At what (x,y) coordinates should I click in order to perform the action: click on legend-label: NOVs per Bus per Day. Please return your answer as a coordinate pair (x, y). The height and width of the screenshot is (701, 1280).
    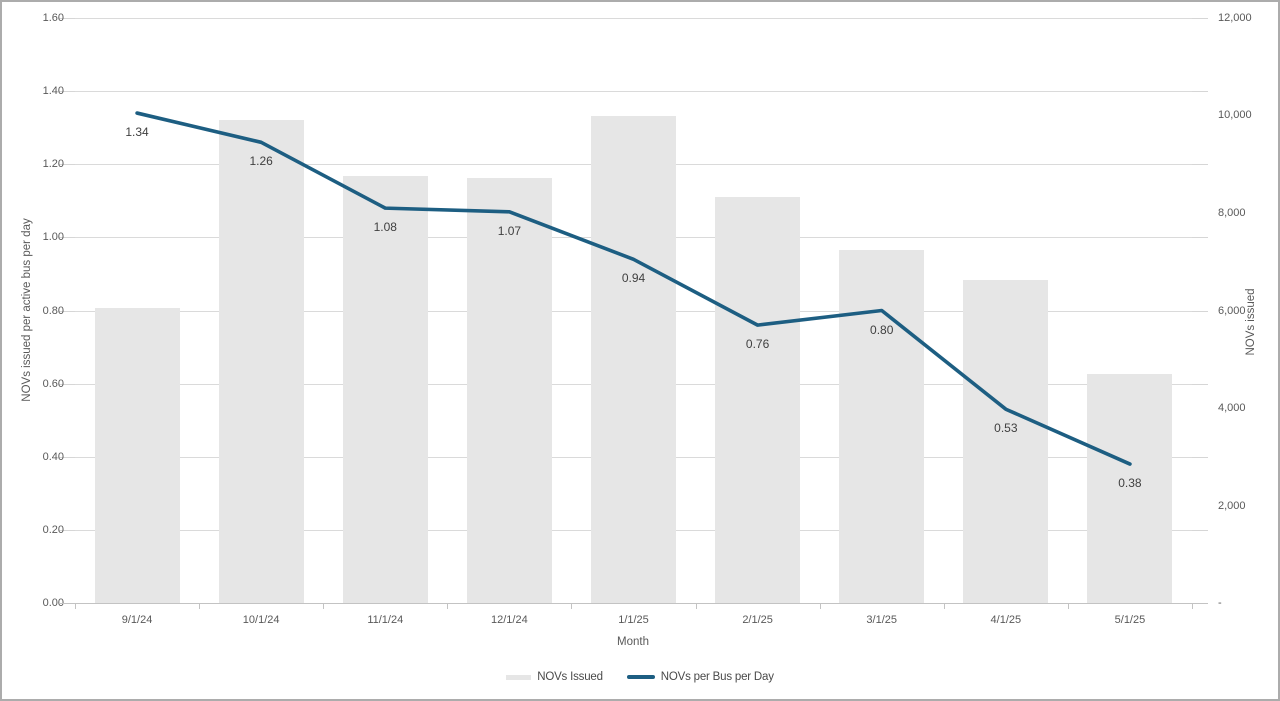
    Looking at the image, I should click on (717, 677).